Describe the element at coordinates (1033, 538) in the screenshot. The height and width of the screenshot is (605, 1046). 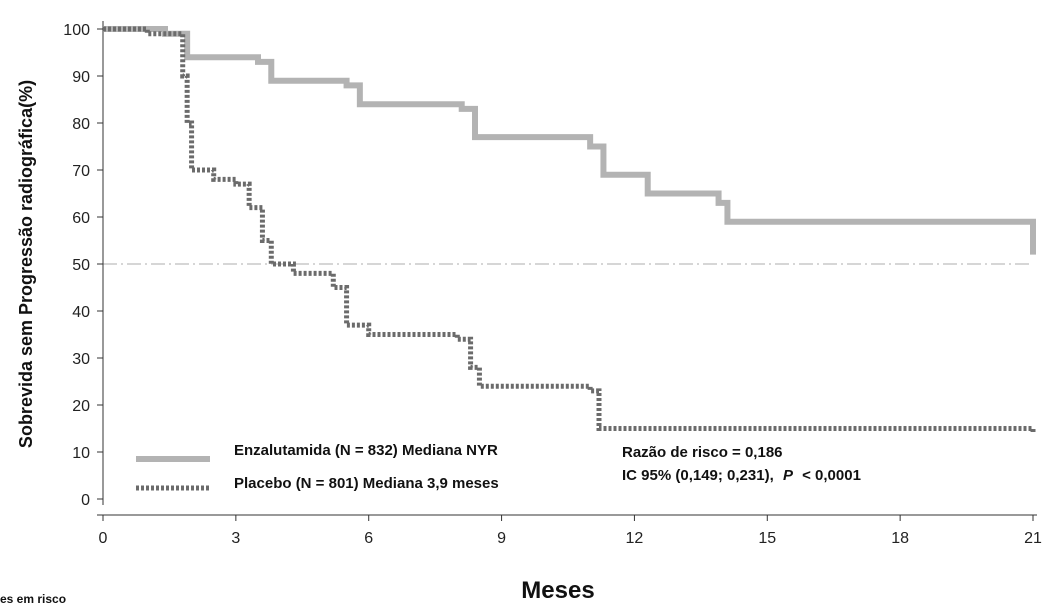
I see `x-tick-label: 21` at that location.